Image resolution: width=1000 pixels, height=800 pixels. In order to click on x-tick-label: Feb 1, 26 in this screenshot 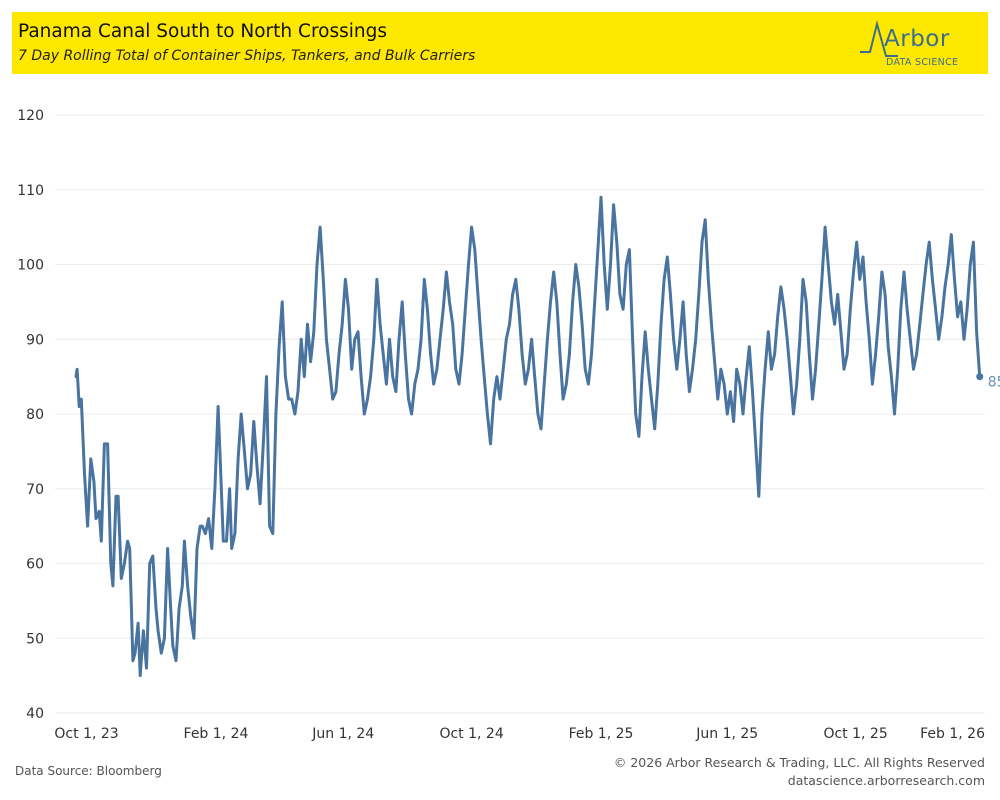, I will do `click(952, 734)`.